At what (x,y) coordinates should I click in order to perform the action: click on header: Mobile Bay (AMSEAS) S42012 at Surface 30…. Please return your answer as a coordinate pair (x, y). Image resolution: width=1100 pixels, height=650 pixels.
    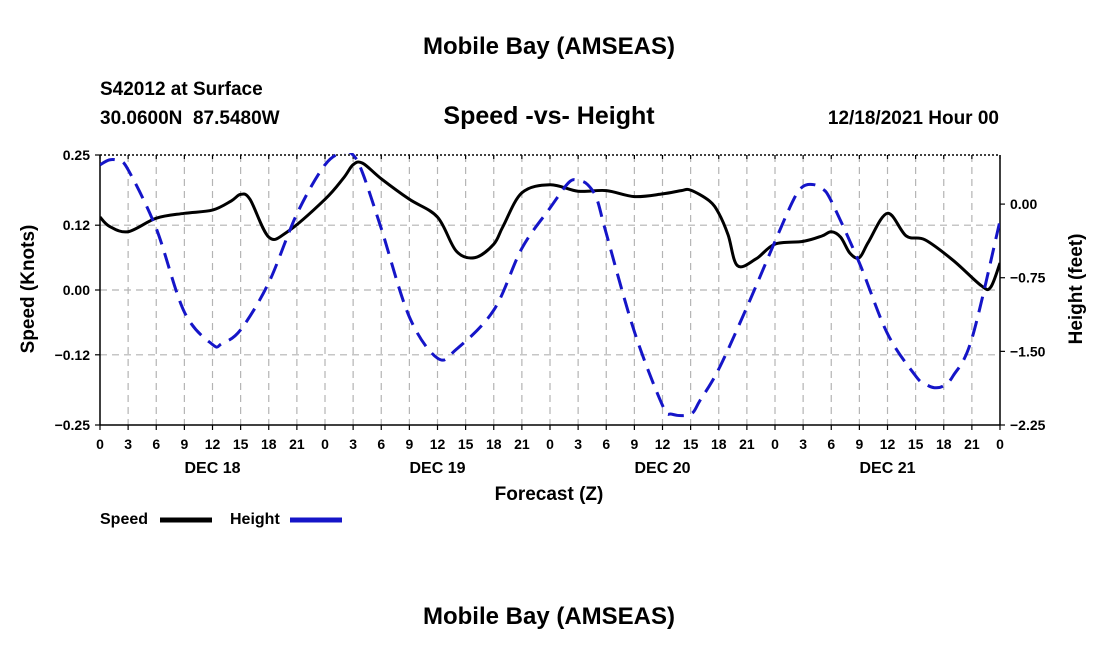
    Looking at the image, I should click on (549, 81).